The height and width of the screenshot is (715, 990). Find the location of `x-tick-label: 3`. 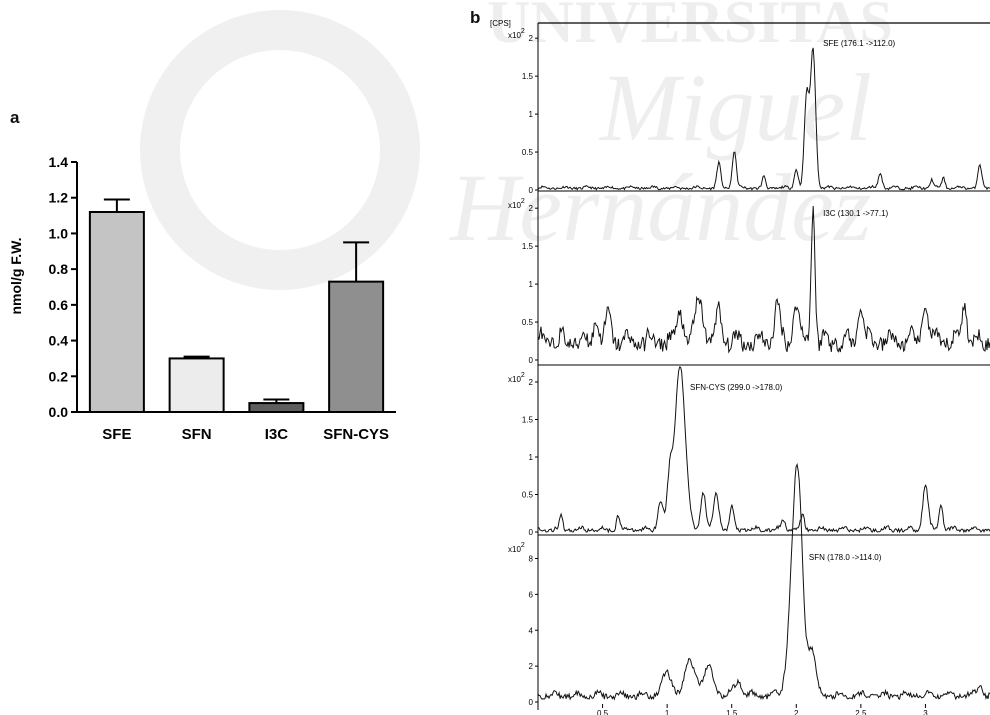

x-tick-label: 3 is located at coordinates (925, 712).